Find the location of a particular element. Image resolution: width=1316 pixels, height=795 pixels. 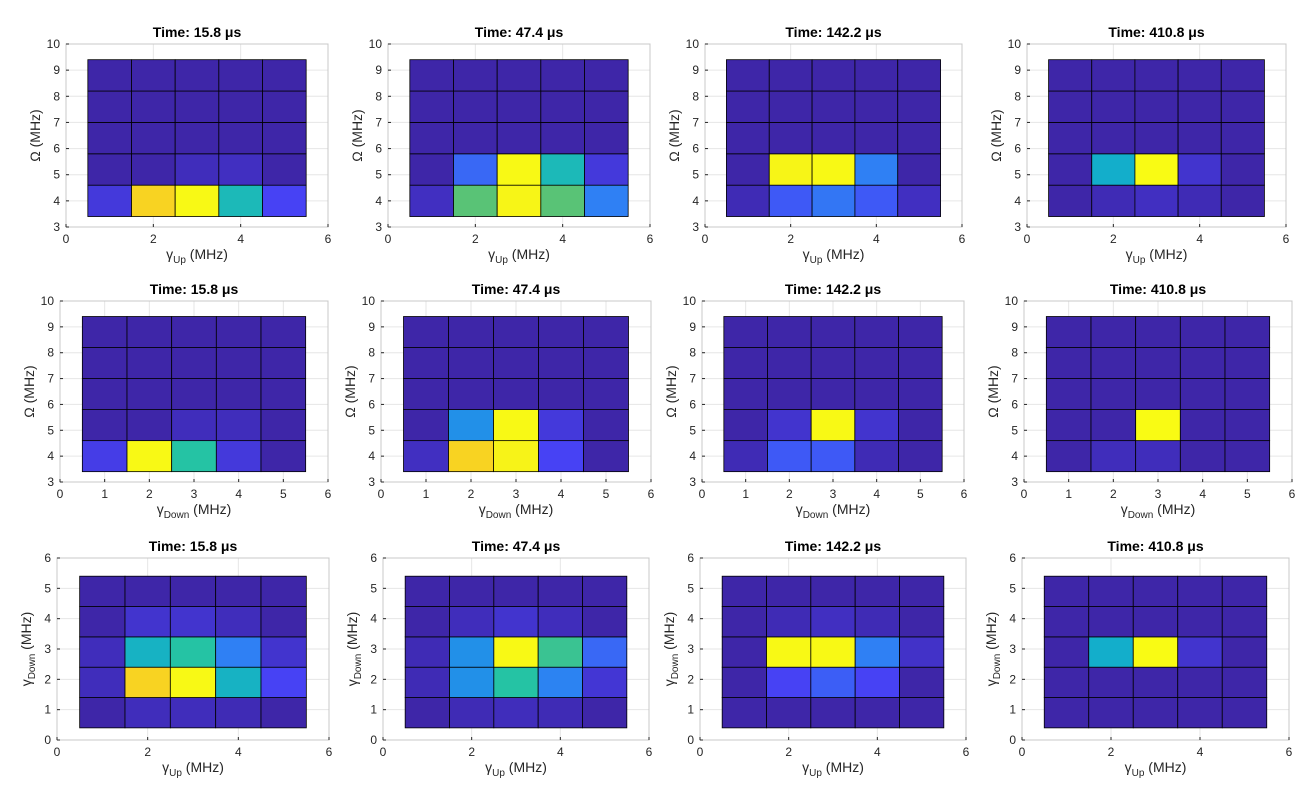

heatmap-cell-r5-c1 is located at coordinates (104, 332).